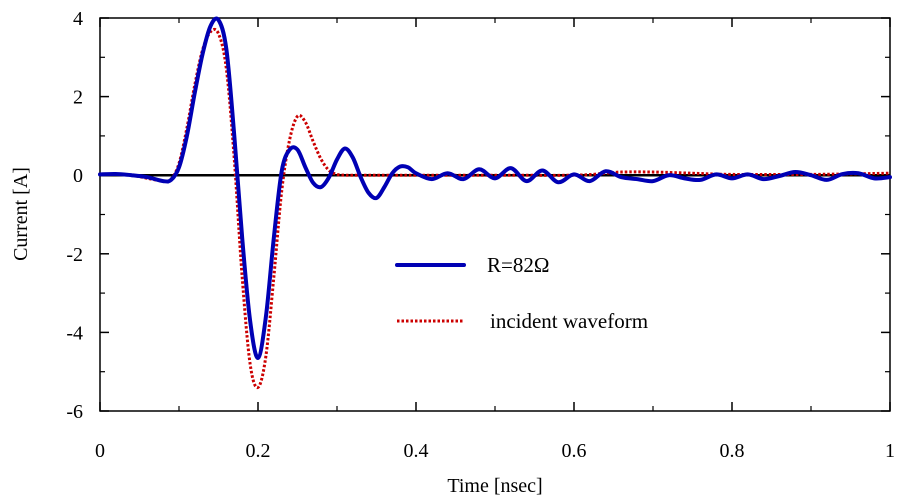 This screenshot has height=499, width=897. I want to click on y-tick-label: 4, so click(78, 19).